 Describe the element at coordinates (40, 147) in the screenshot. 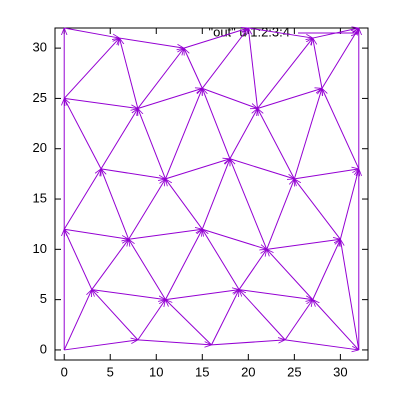

I see `y-tick-label: 20` at that location.